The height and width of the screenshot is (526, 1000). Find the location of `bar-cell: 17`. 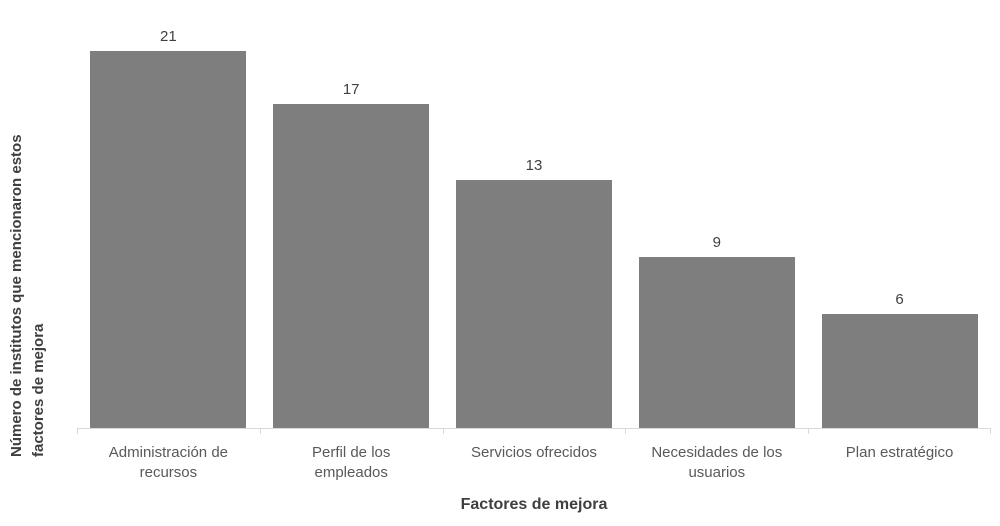

bar-cell: 17 is located at coordinates (351, 228).